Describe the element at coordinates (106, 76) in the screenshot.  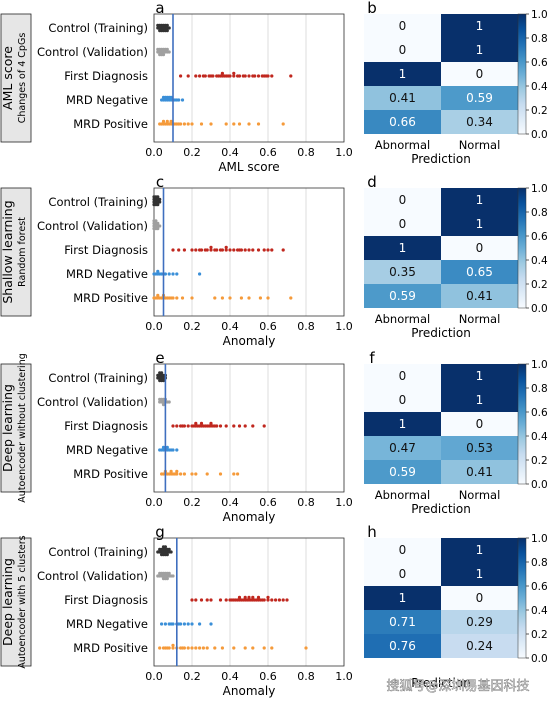
I see `category-label: First Diagnosis` at that location.